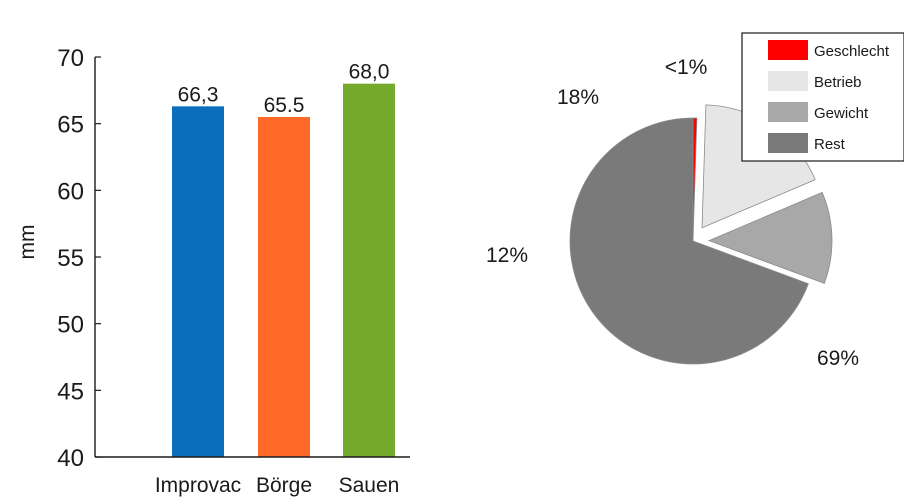 This screenshot has width=904, height=502. I want to click on pie-slice-label: 18%, so click(578, 97).